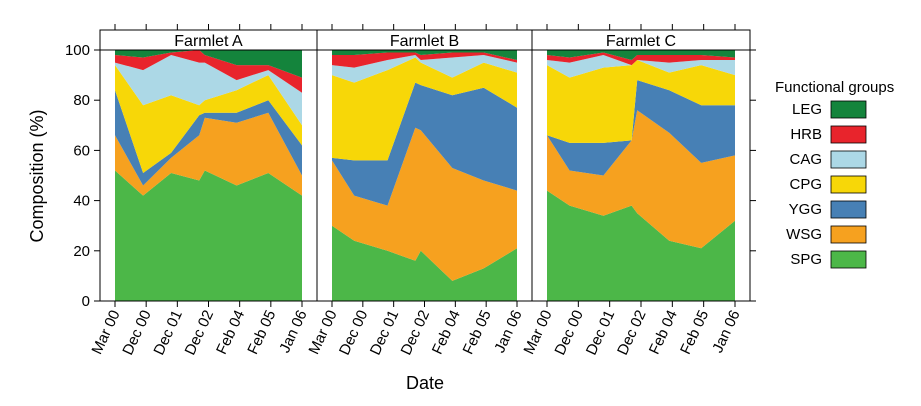 Image resolution: width=921 pixels, height=406 pixels. Describe the element at coordinates (81, 201) in the screenshot. I see `y-tick-label: 40` at that location.